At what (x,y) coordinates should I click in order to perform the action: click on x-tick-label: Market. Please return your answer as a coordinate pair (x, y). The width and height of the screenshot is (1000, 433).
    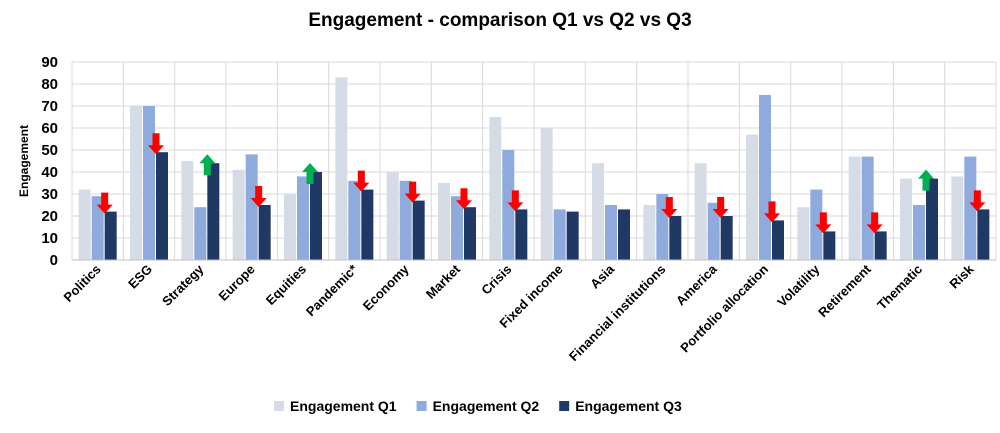
    Looking at the image, I should click on (443, 281).